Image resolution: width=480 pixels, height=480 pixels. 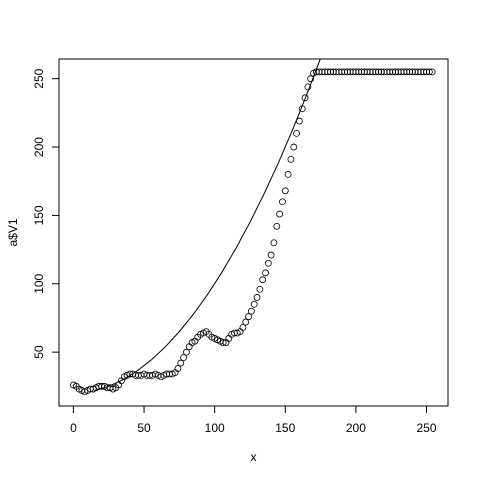 I want to click on x-tick-label: 0, so click(x=73, y=428).